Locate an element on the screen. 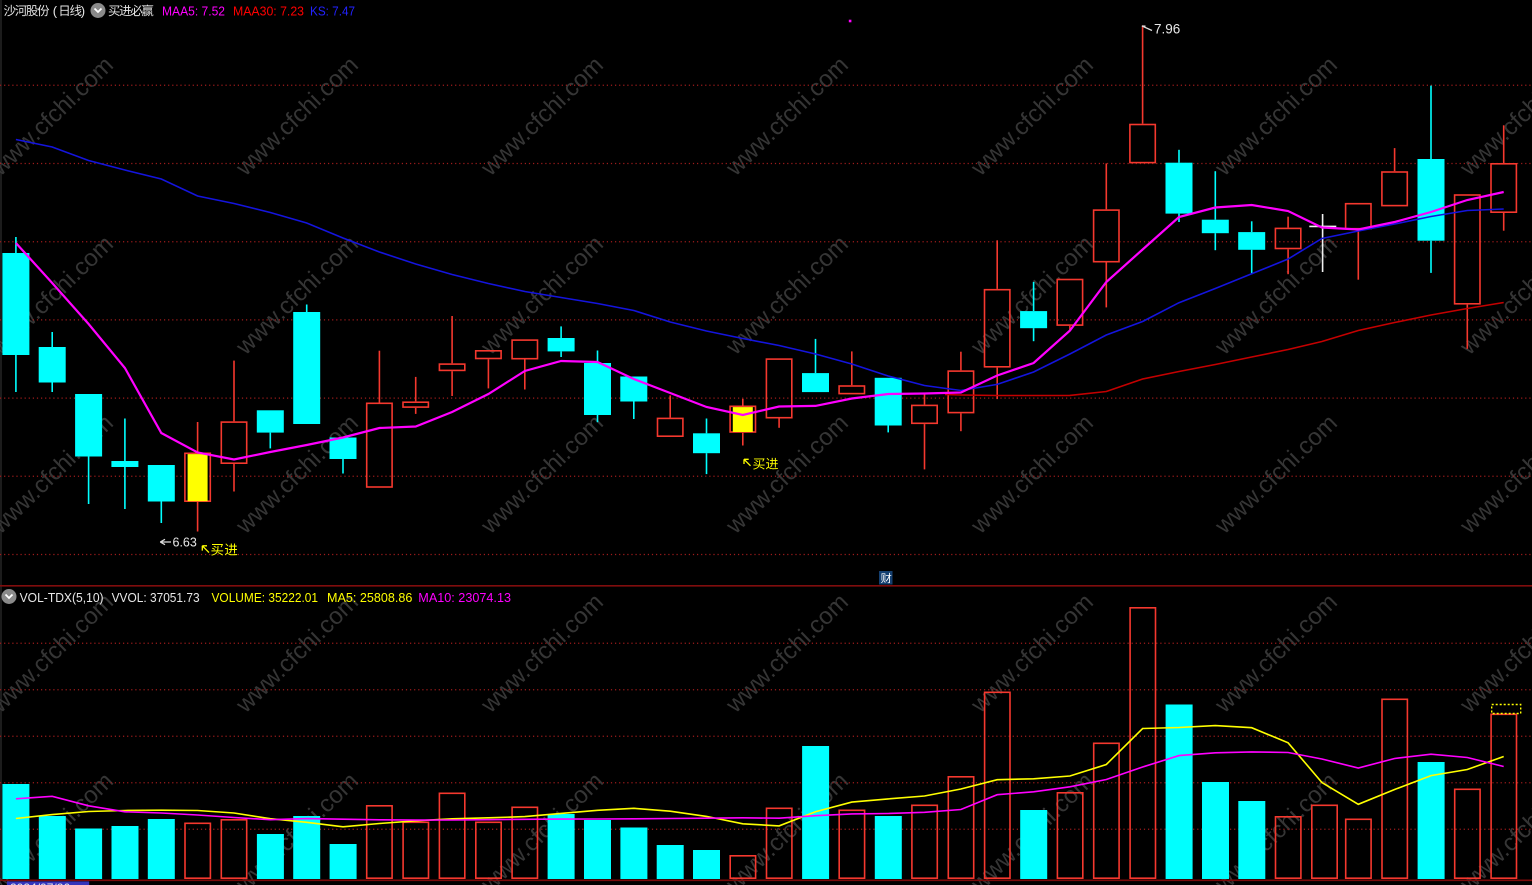 The width and height of the screenshot is (1532, 885). svg-text: MA5: 25808.86 is located at coordinates (369, 597).